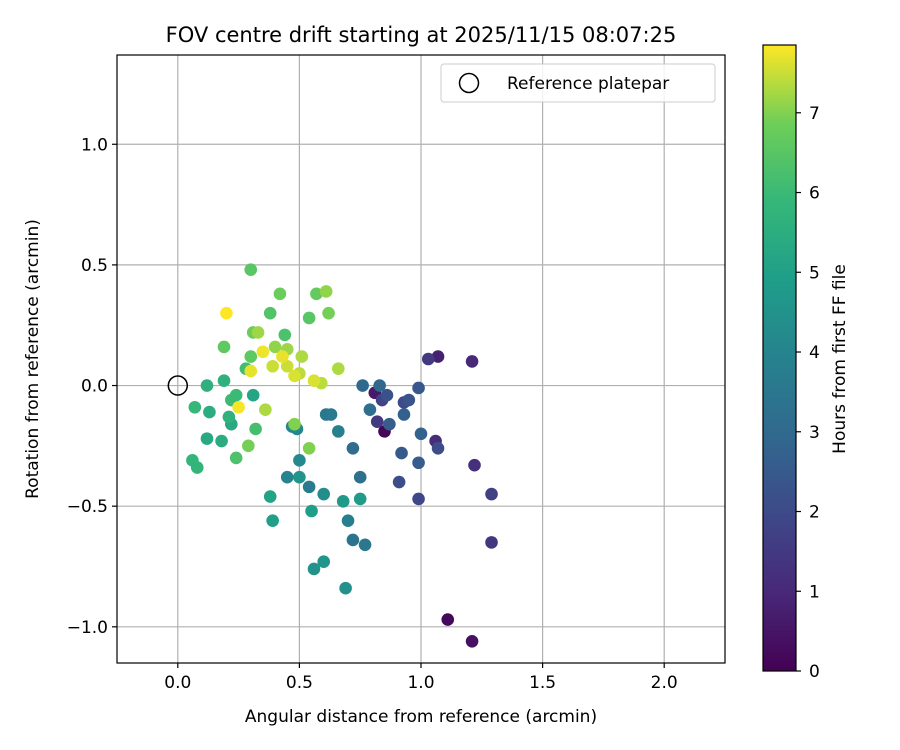 The width and height of the screenshot is (900, 750). What do you see at coordinates (92, 386) in the screenshot?
I see `y-axis-ticks: −1.0 −0.5 0.0 0.5 1.0` at bounding box center [92, 386].